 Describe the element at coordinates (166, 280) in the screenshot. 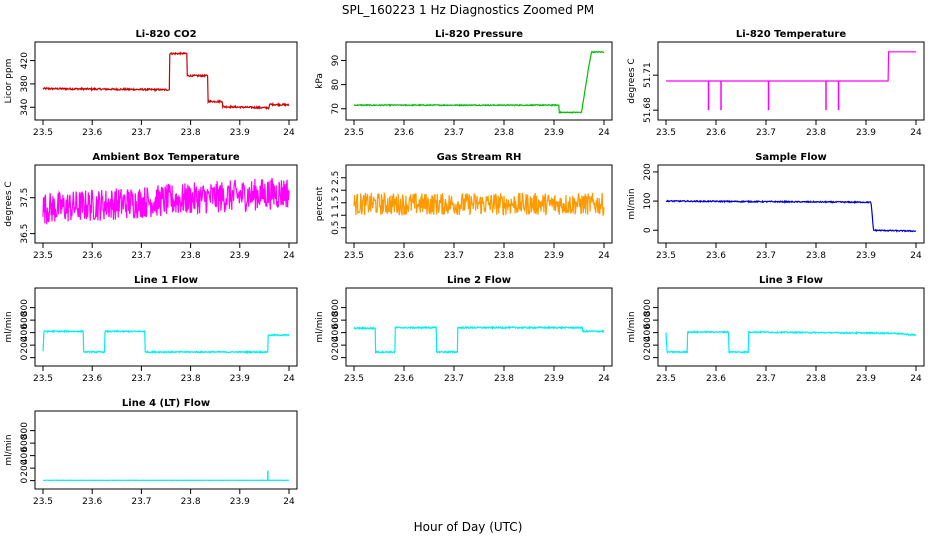

I see `panel-title: Line 1 Flow` at that location.